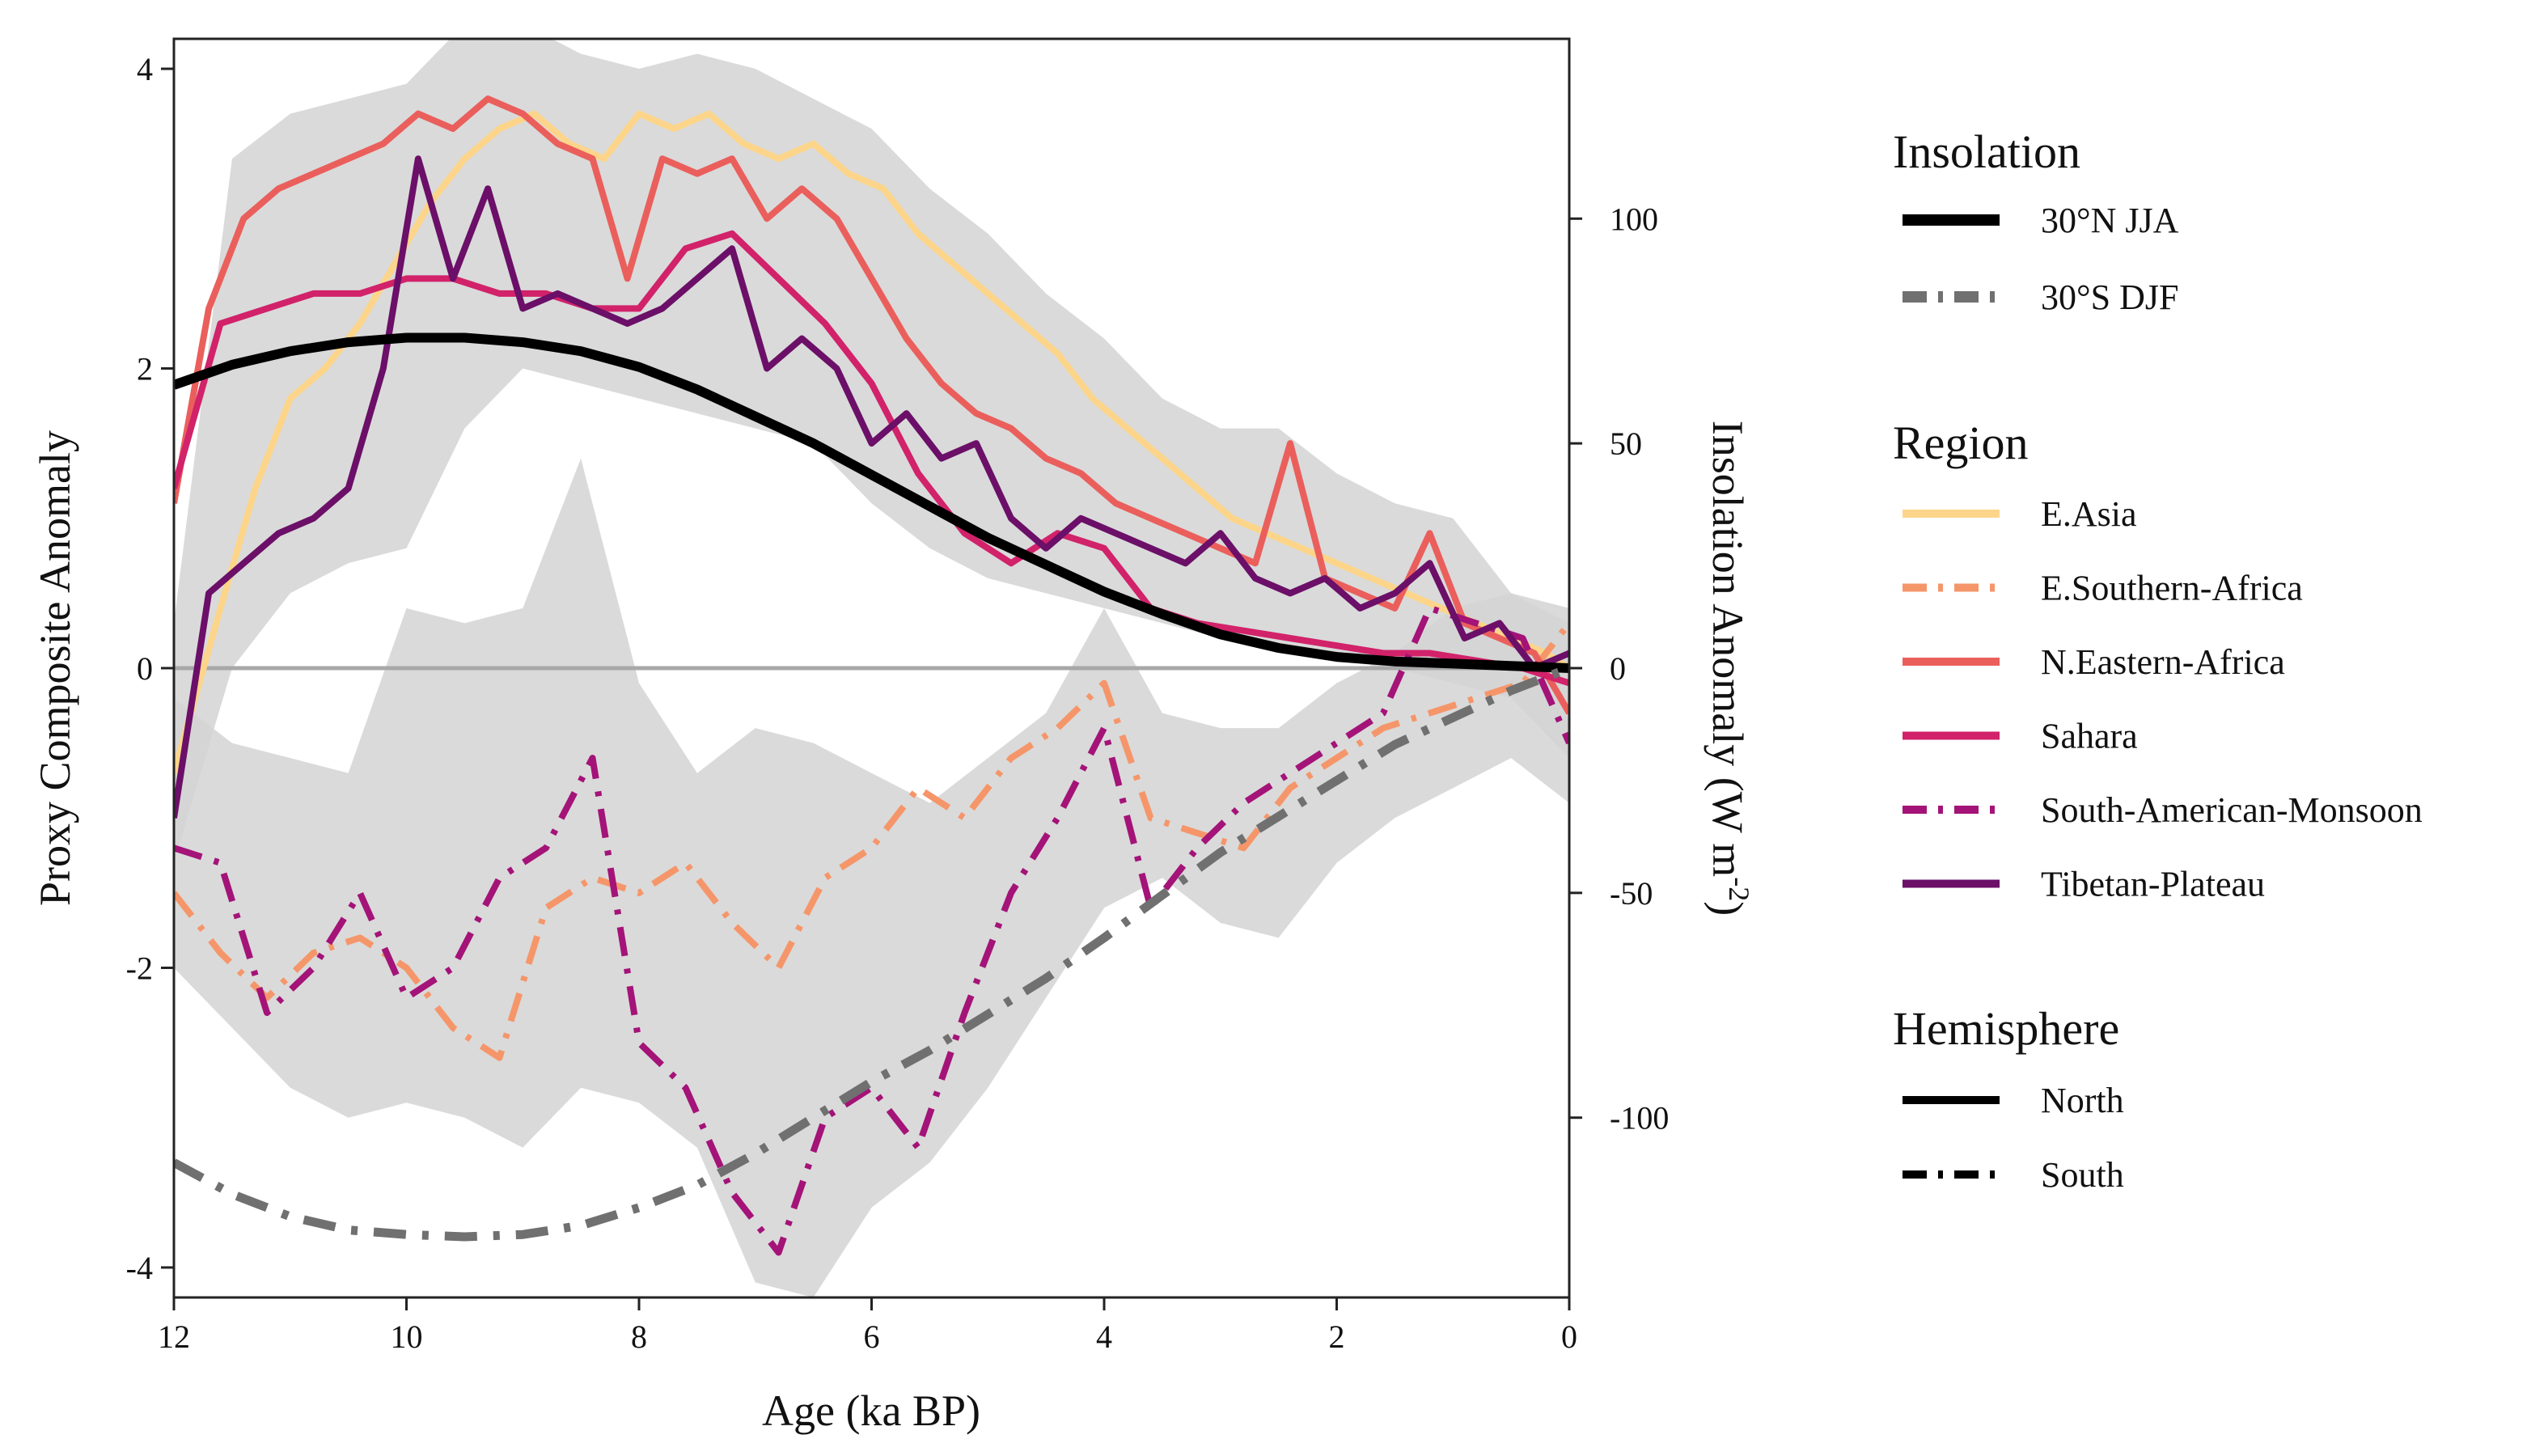 The height and width of the screenshot is (1456, 2548). Describe the element at coordinates (1739, 889) in the screenshot. I see `y2-axis-label-sup: -2` at that location.